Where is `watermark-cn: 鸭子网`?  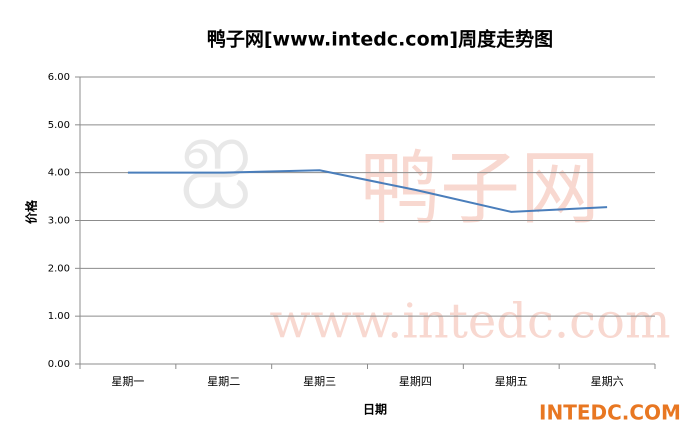
watermark-cn: 鸭子网 is located at coordinates (480, 188).